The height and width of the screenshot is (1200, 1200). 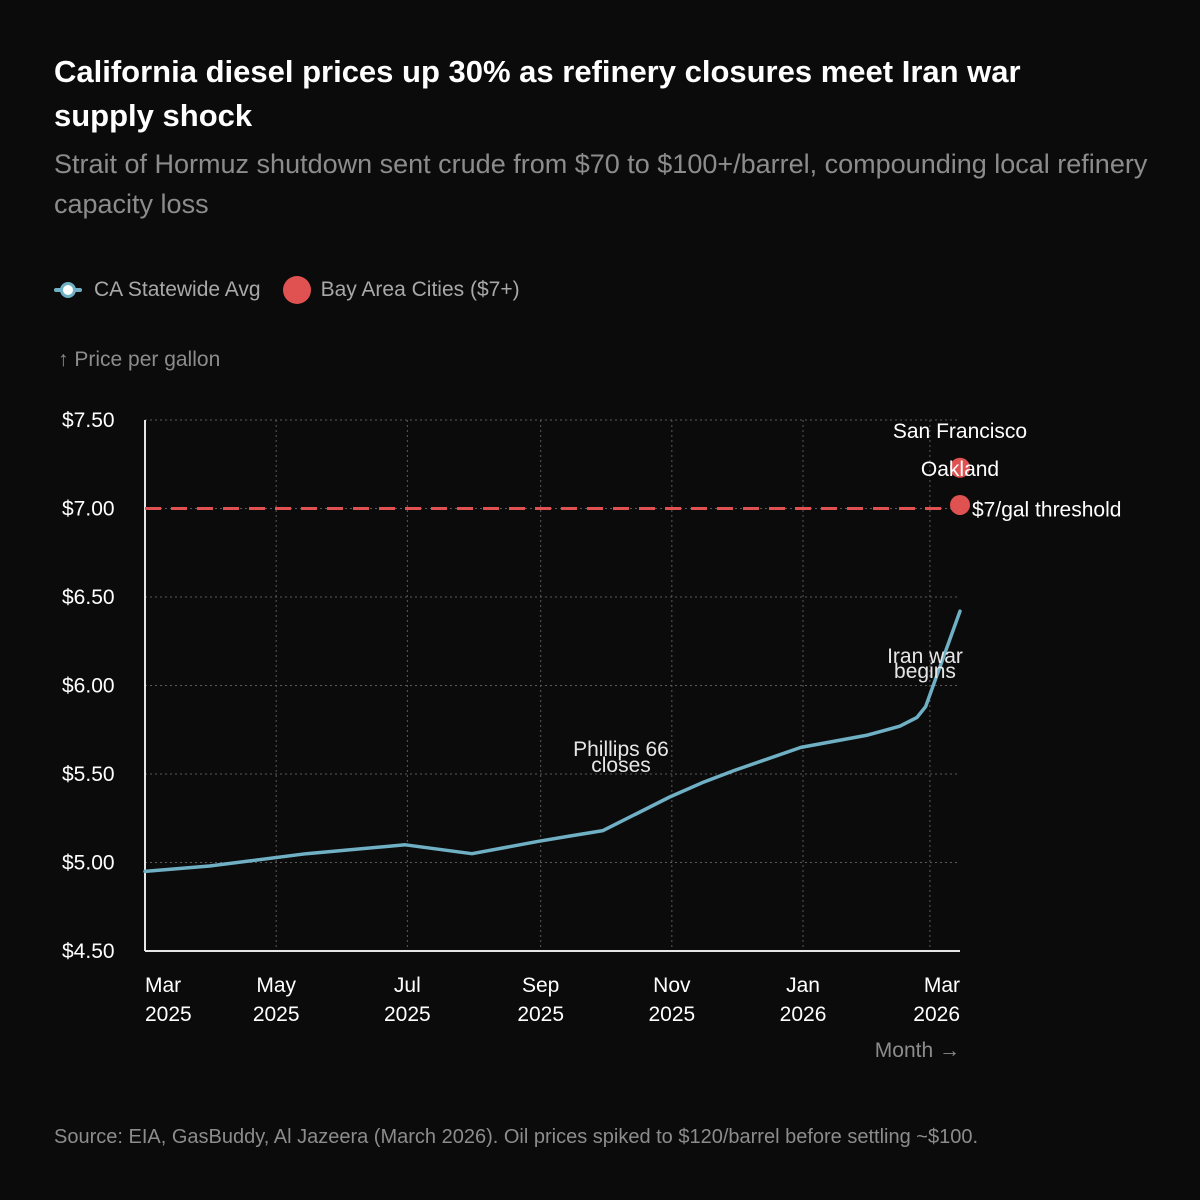 I want to click on legend-item-ca-statewide: CA Statewide Avg, so click(x=157, y=290).